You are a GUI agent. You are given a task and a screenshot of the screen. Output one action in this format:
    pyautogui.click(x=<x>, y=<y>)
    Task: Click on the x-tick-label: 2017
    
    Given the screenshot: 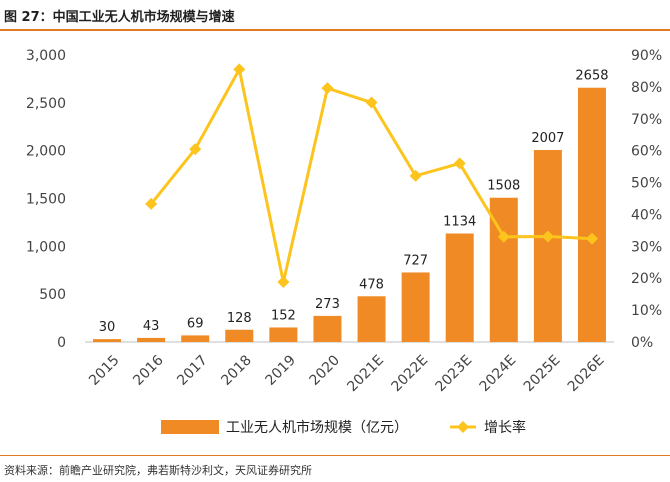 What is the action you would take?
    pyautogui.click(x=192, y=370)
    